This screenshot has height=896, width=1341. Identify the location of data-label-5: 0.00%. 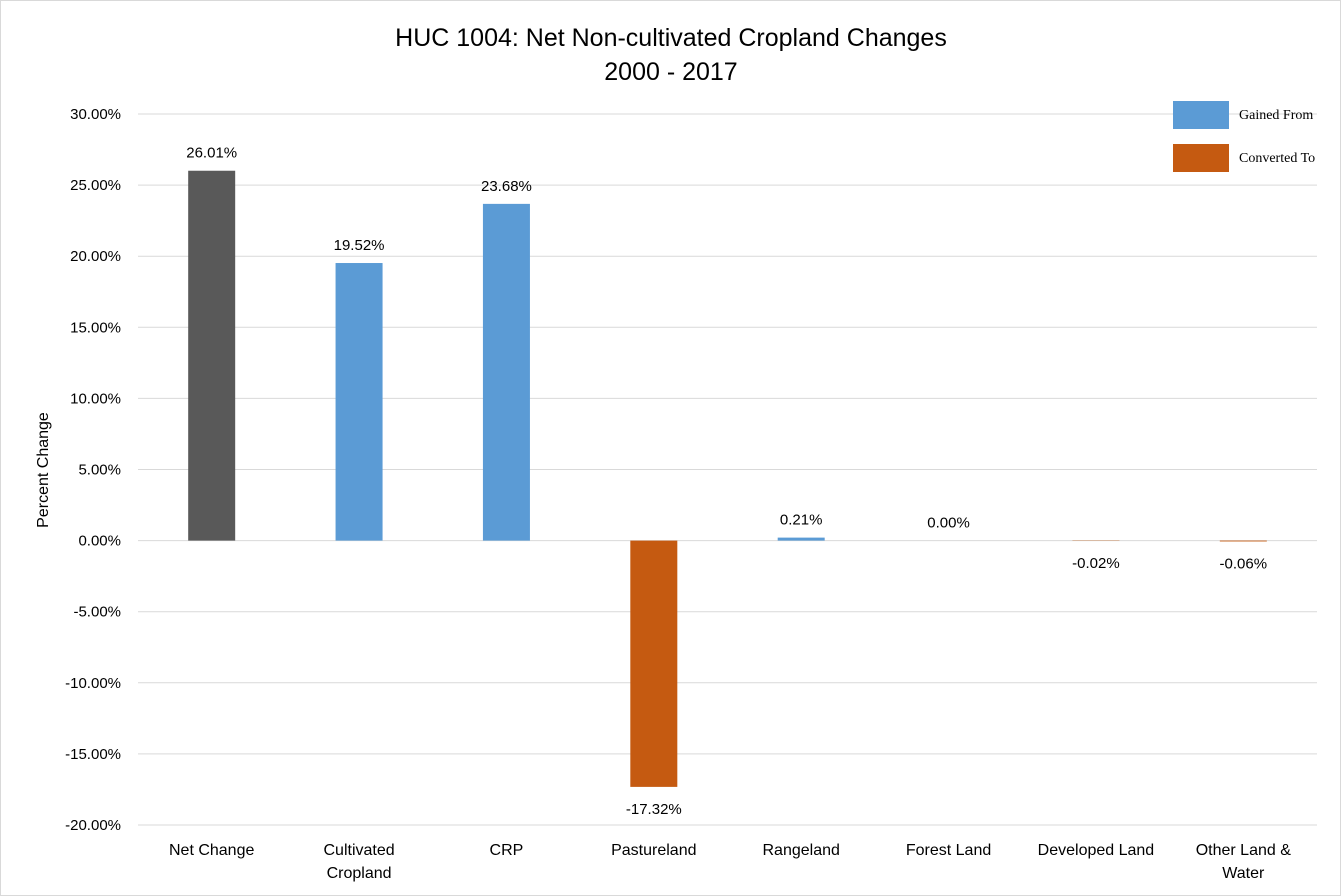
(948, 523).